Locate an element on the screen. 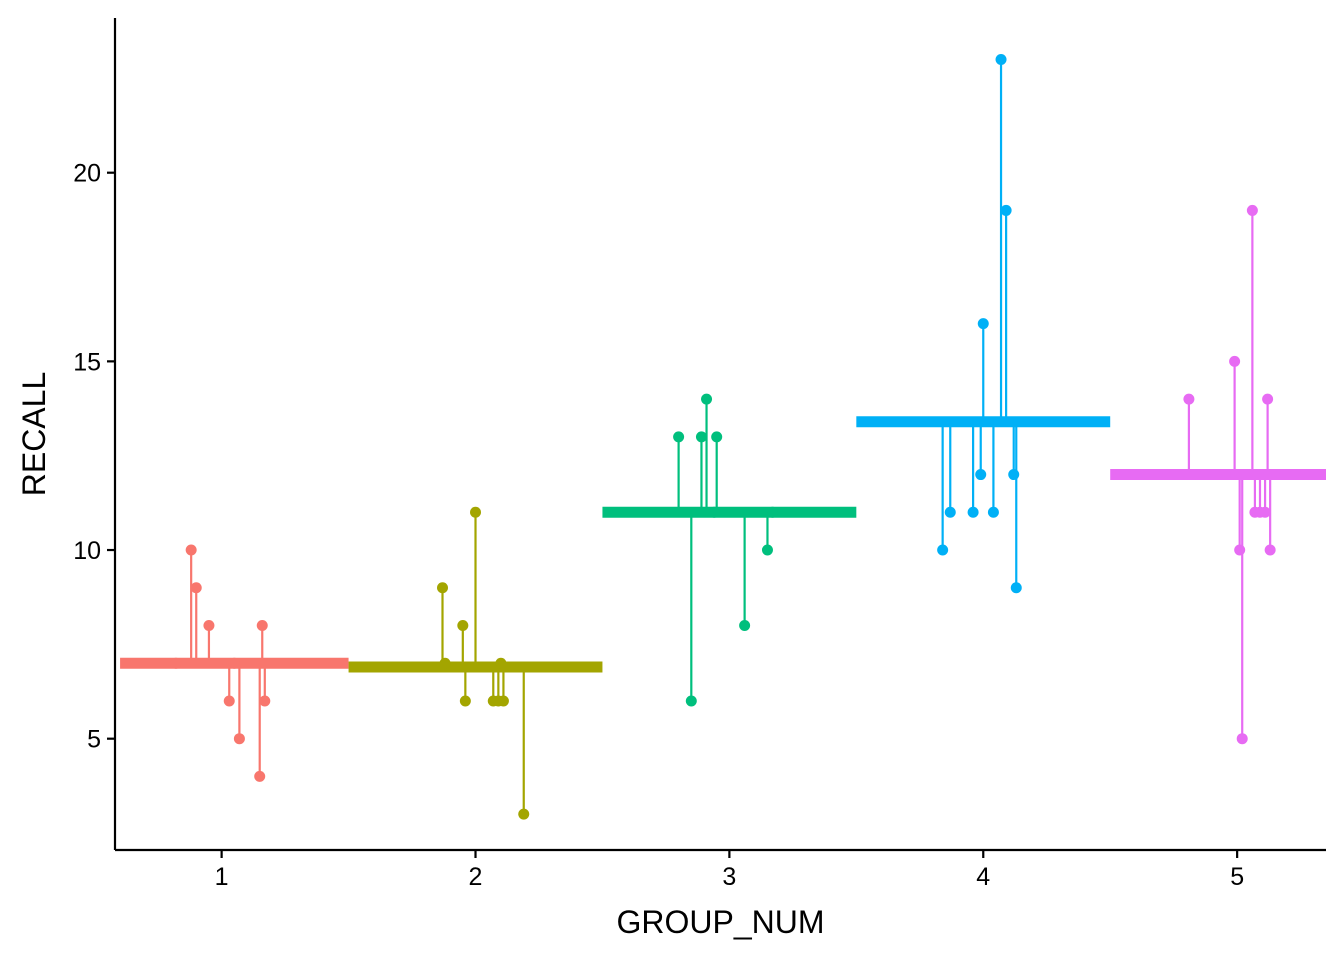  x-tick-label-1: 1 is located at coordinates (222, 877).